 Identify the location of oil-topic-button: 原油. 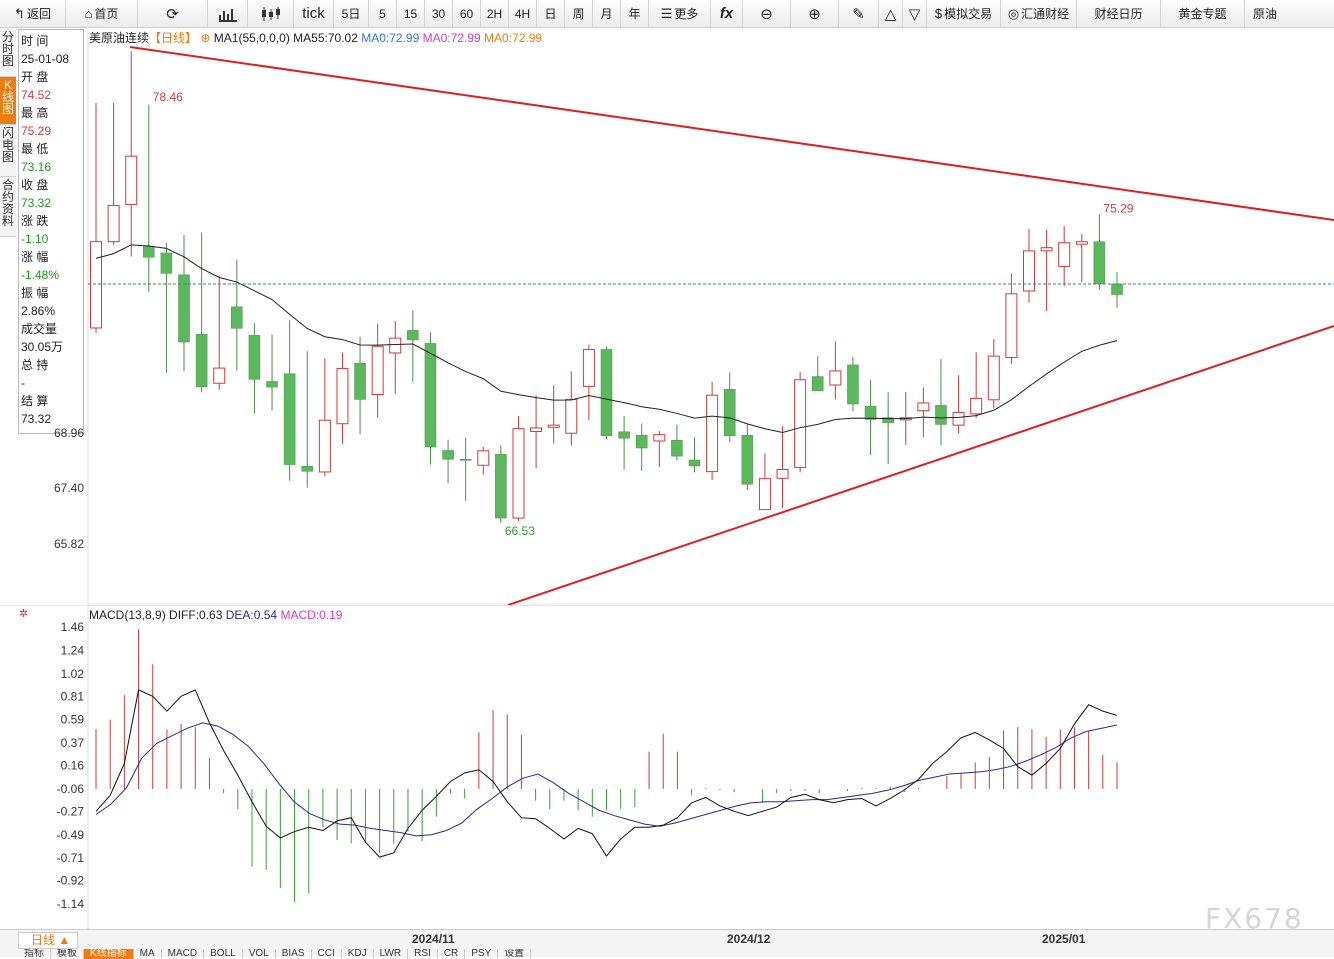
(1265, 14).